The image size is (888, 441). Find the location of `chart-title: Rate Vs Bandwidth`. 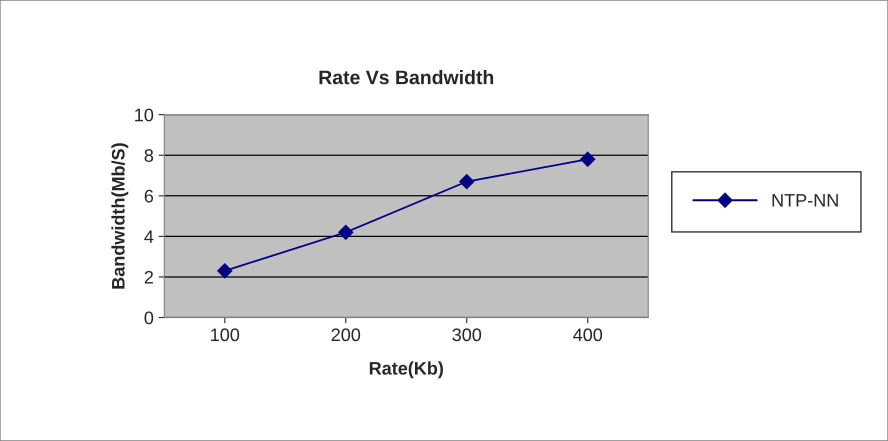

chart-title: Rate Vs Bandwidth is located at coordinates (407, 77).